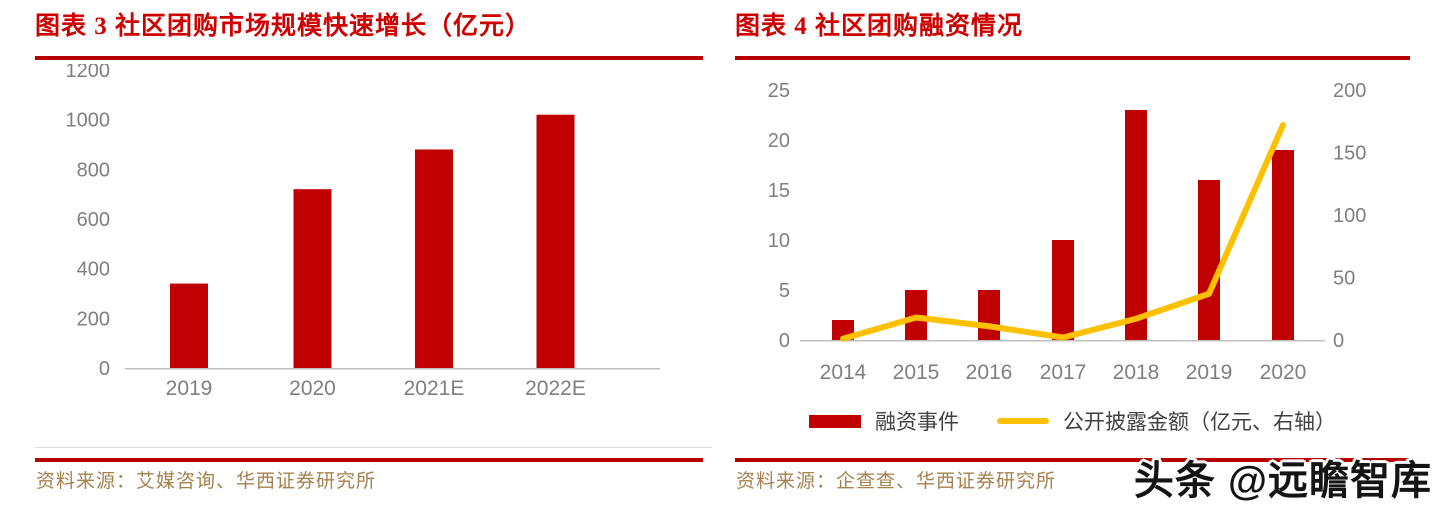 The width and height of the screenshot is (1433, 508). Describe the element at coordinates (369, 58) in the screenshot. I see `figure3-top-rule` at that location.